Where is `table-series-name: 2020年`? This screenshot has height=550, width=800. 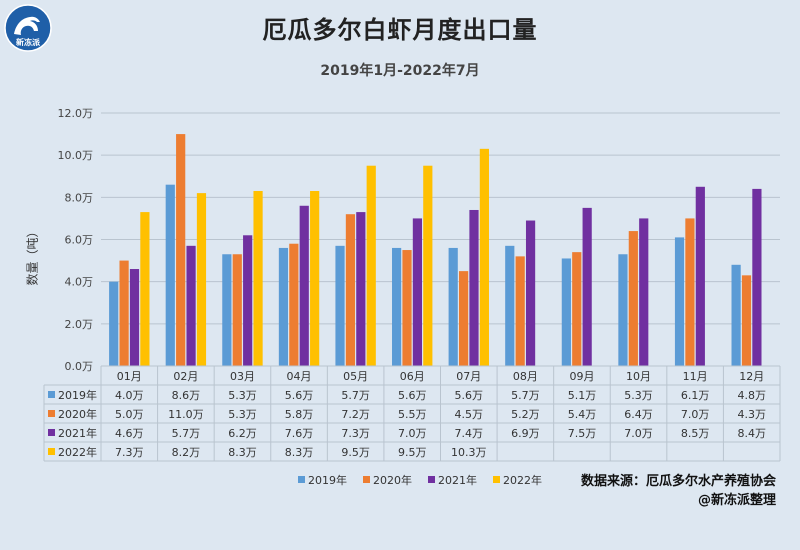
table-series-name: 2020年 is located at coordinates (77, 414).